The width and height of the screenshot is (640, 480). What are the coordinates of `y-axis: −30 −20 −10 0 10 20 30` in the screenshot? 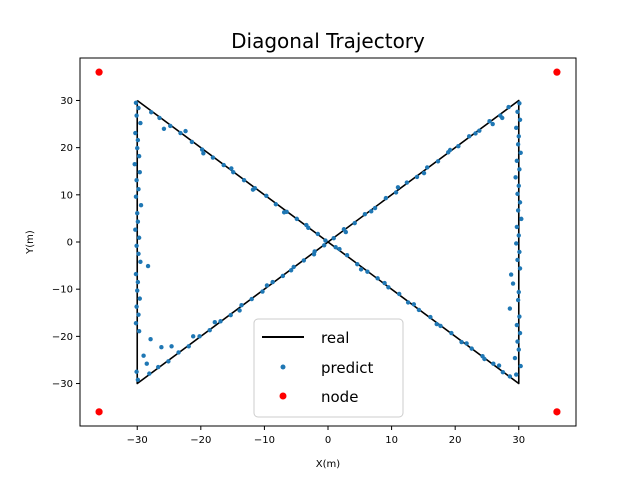 It's located at (66, 243).